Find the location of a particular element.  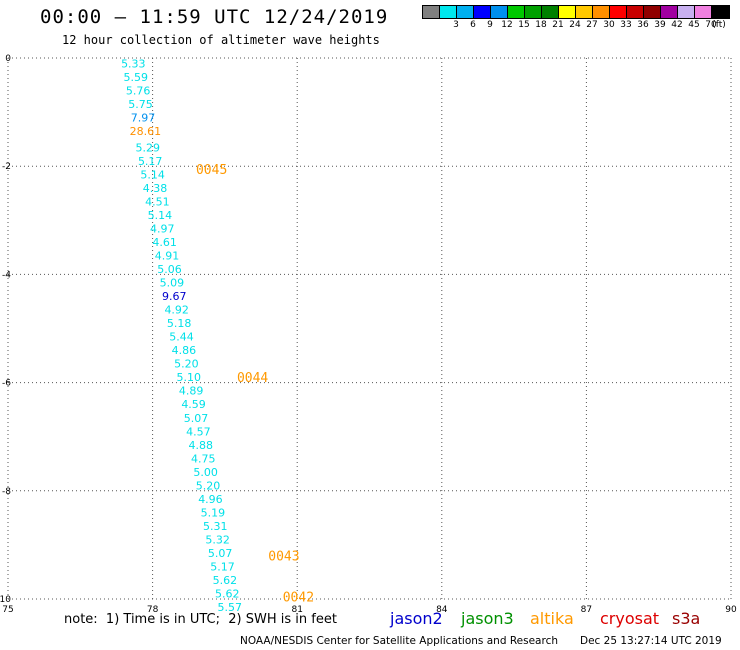

y-tick-label: -8 is located at coordinates (6, 492).